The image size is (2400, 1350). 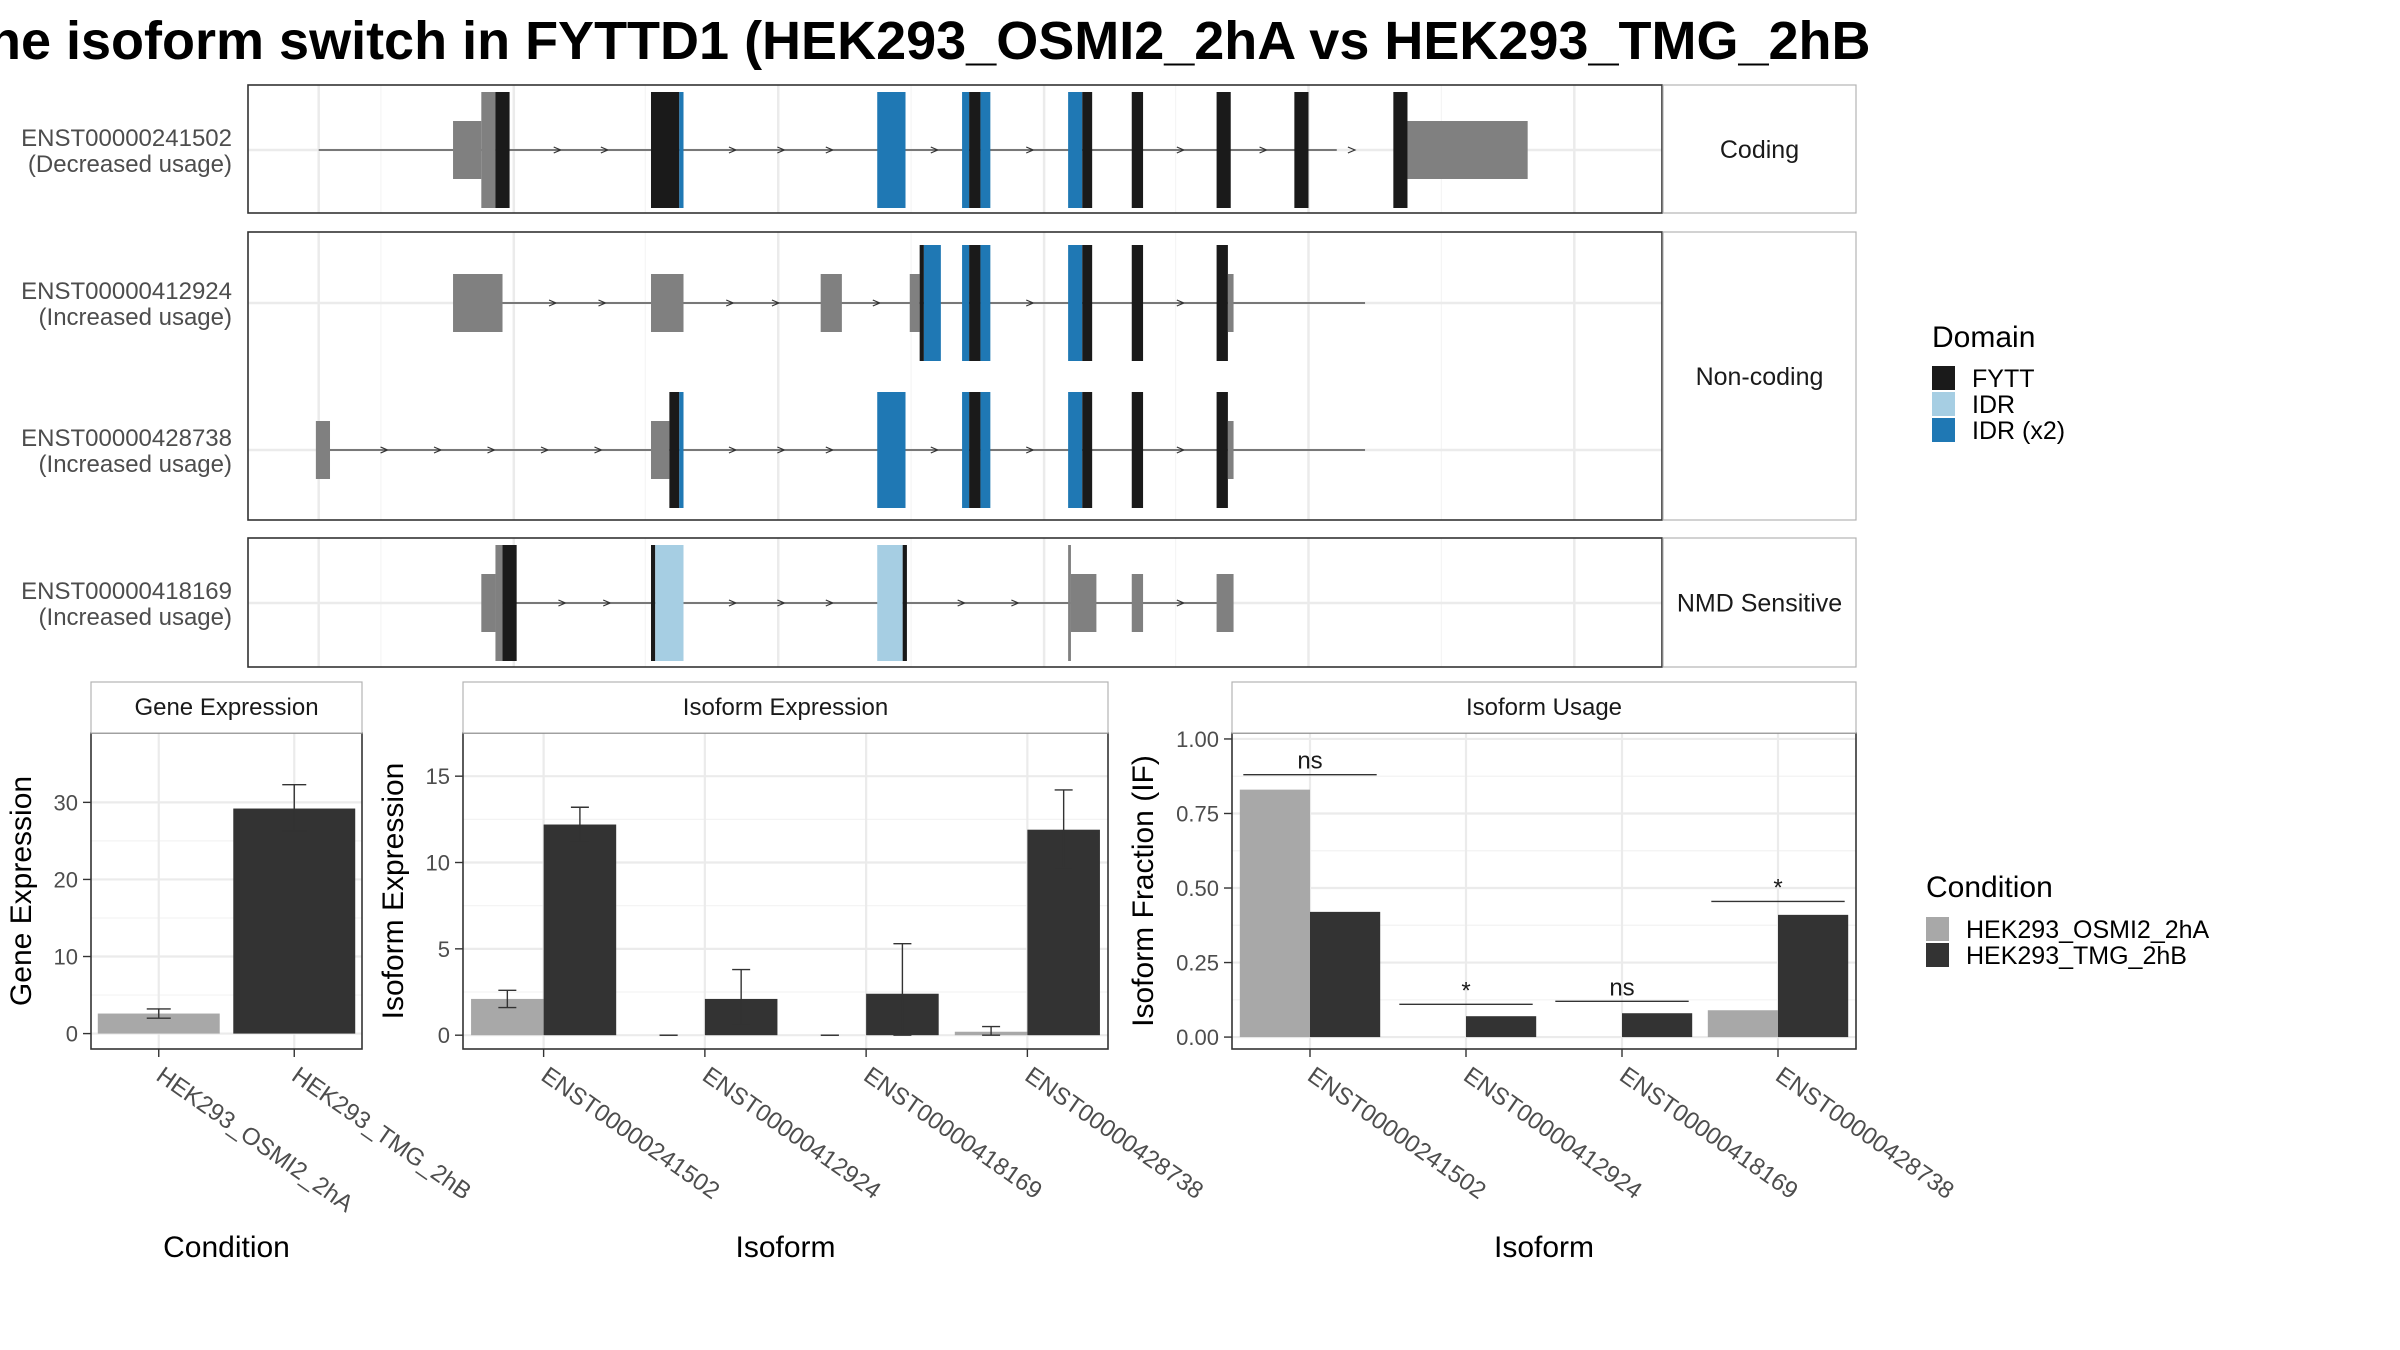 I want to click on significance-label: *, so click(x=1465, y=990).